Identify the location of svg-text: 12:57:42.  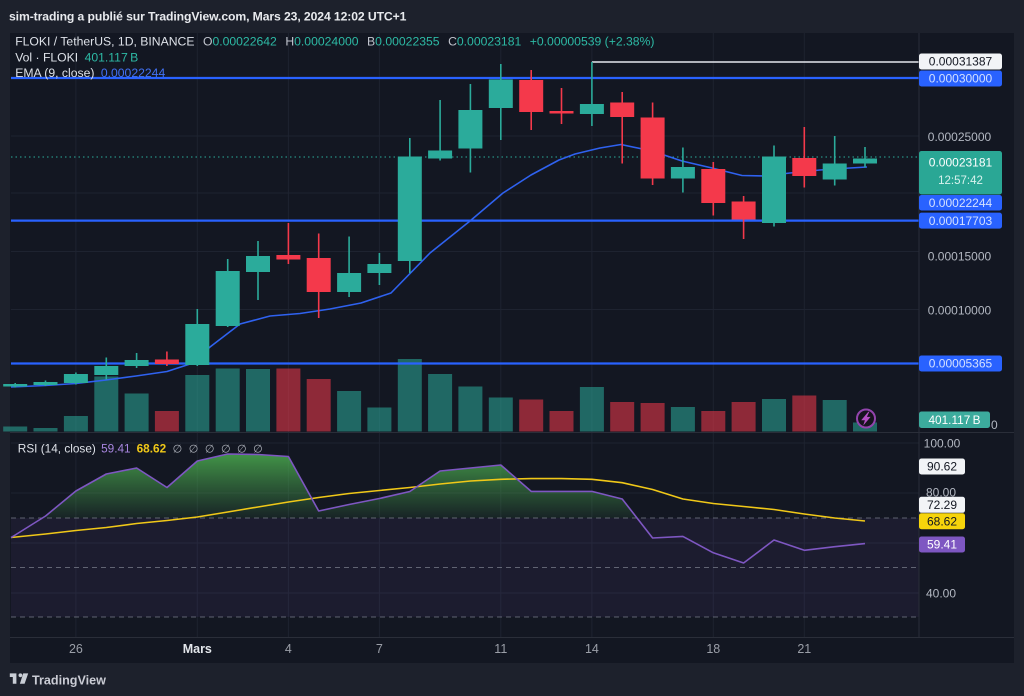
(960, 181).